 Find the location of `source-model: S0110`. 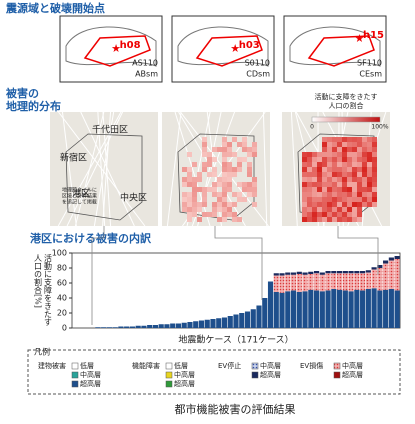

source-model: S0110 is located at coordinates (257, 63).